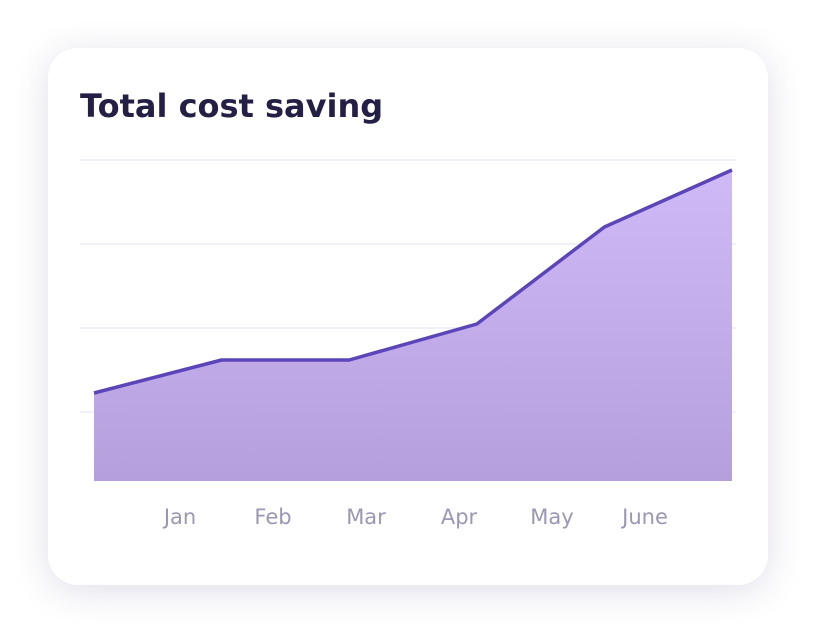  What do you see at coordinates (644, 517) in the screenshot?
I see `x-tick-label: June` at bounding box center [644, 517].